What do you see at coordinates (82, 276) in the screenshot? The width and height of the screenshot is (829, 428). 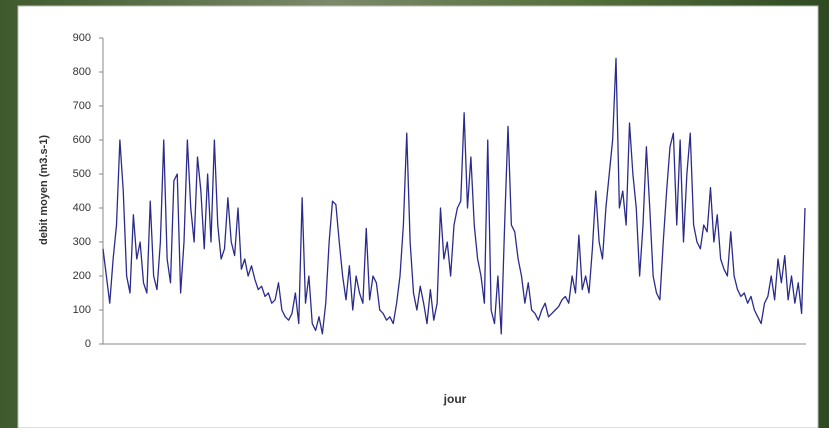 I see `y-tick-label: 200` at bounding box center [82, 276].